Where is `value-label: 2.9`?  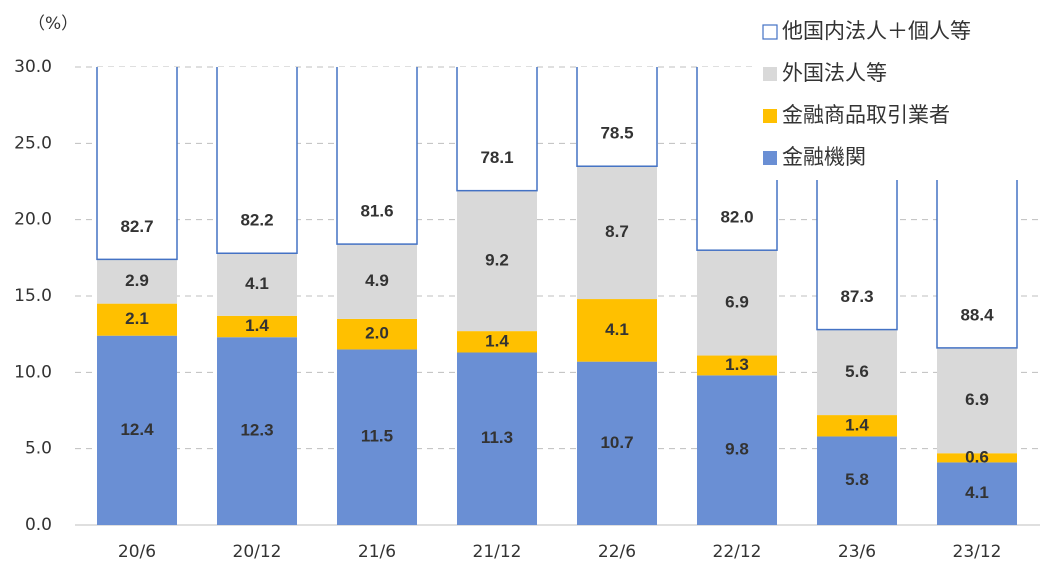
value-label: 2.9 is located at coordinates (137, 280).